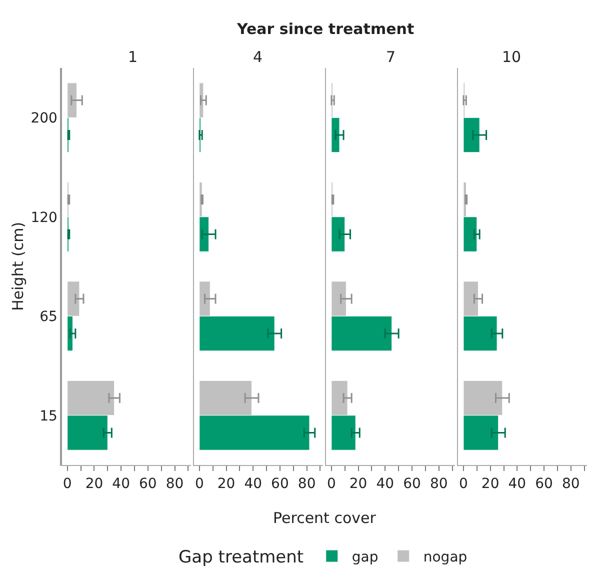 This screenshot has height=581, width=595. Describe the element at coordinates (258, 57) in the screenshot. I see `chart-title: 4` at that location.